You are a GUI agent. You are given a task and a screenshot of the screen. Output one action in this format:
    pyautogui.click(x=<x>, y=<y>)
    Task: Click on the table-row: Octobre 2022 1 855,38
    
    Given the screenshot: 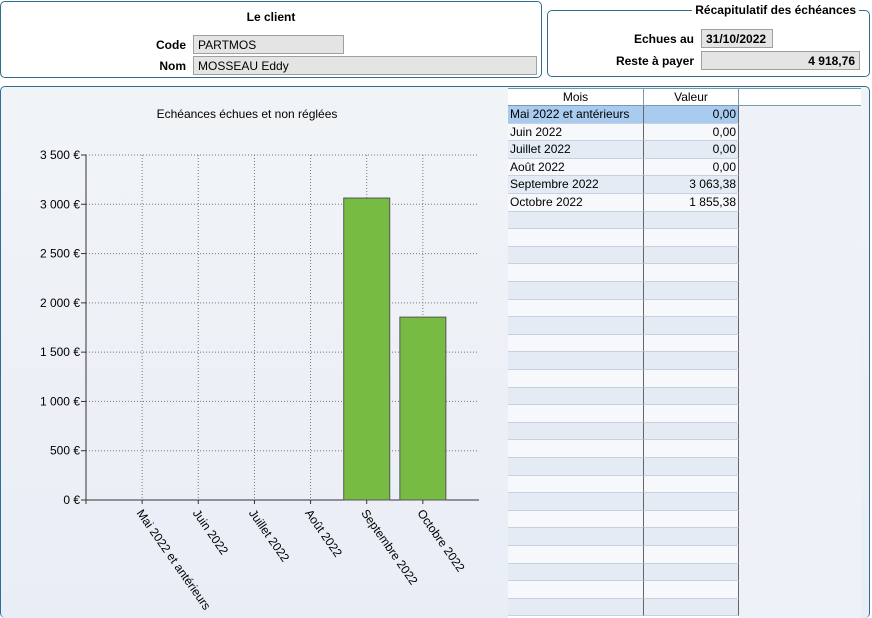 What is the action you would take?
    pyautogui.click(x=623, y=203)
    